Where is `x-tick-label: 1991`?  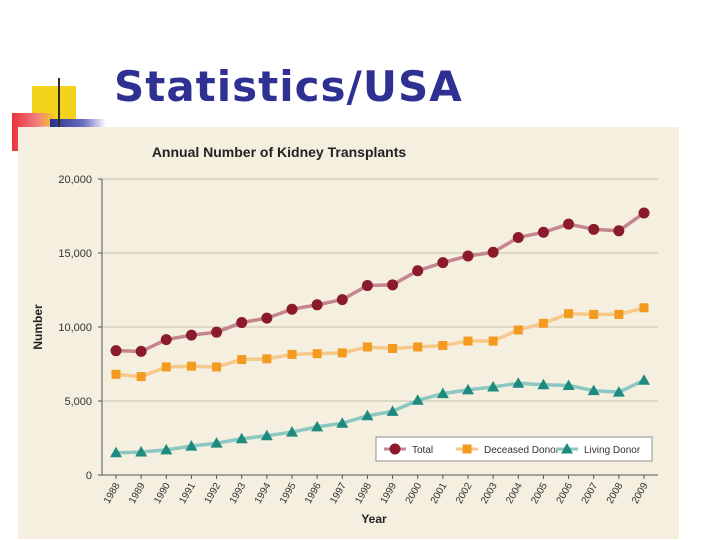 x-tick-label: 1991 is located at coordinates (187, 493).